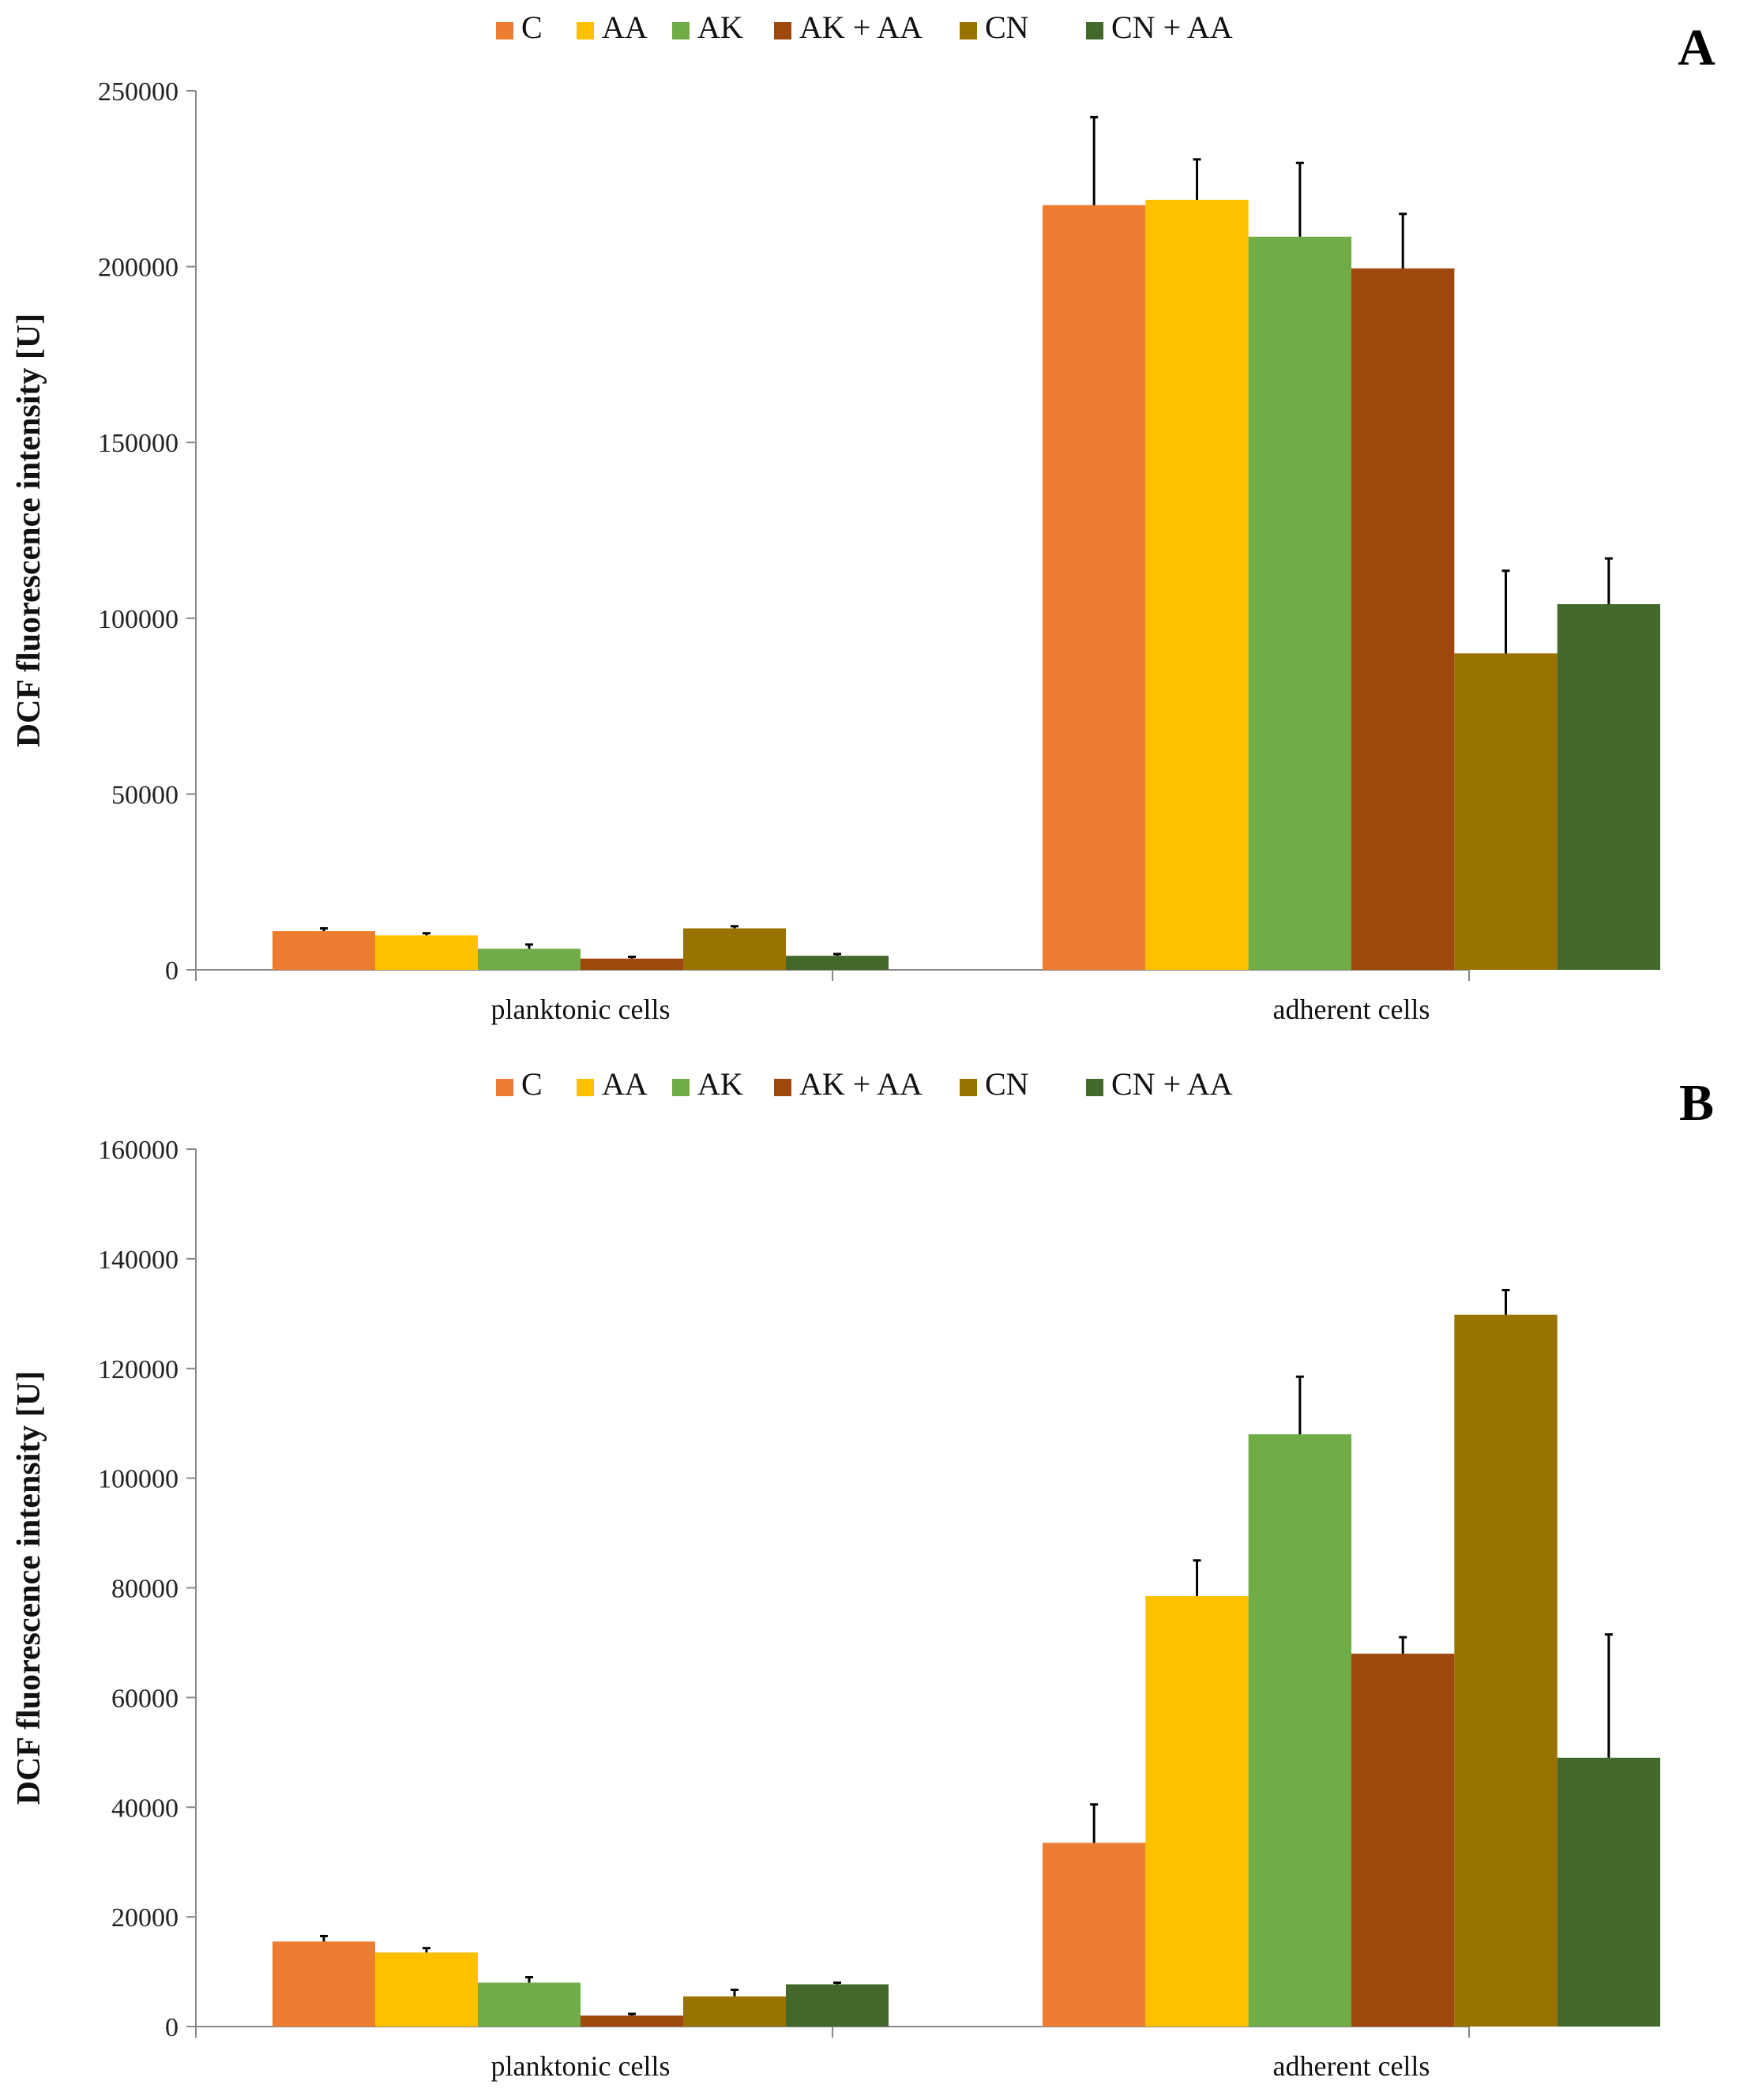  What do you see at coordinates (145, 1698) in the screenshot?
I see `y-tick-label: 60000` at bounding box center [145, 1698].